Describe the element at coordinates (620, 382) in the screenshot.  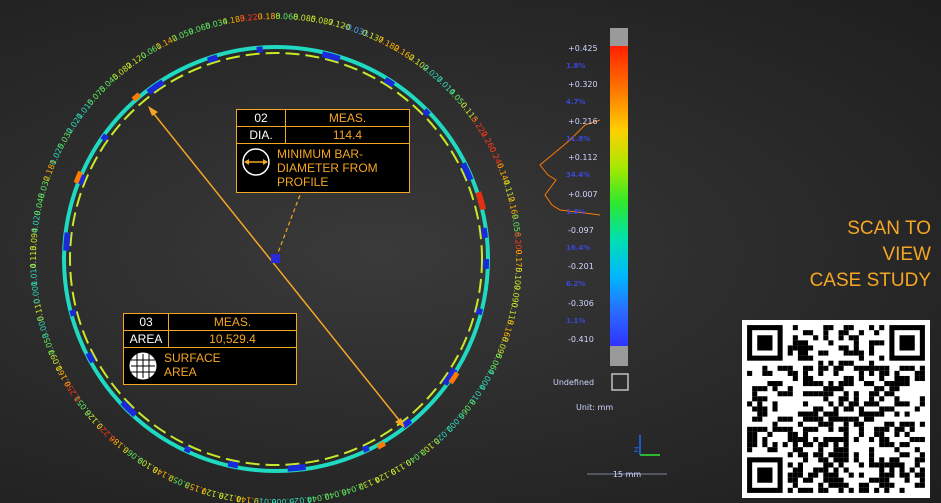
I see `undefined-swatch` at that location.